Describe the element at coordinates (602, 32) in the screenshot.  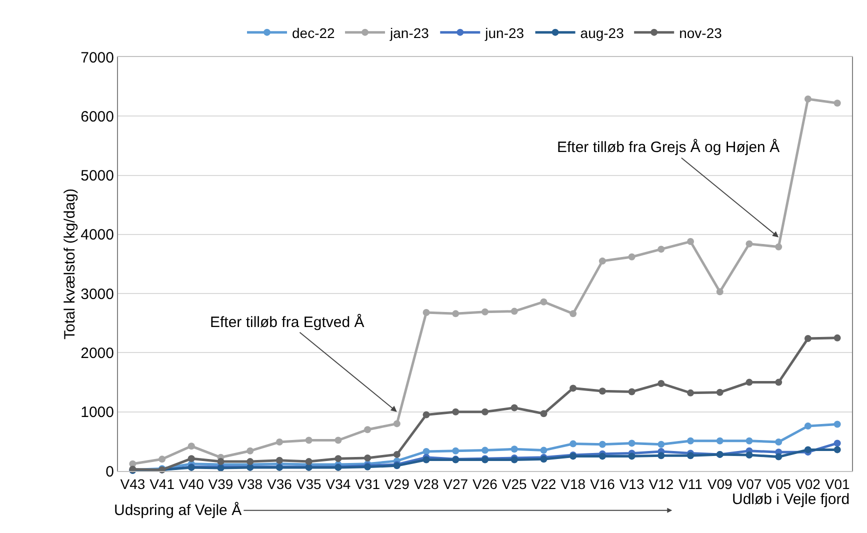
I see `legend-label: aug-23` at that location.